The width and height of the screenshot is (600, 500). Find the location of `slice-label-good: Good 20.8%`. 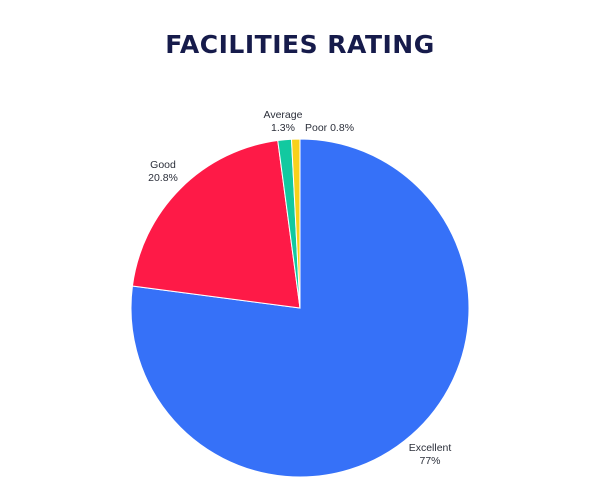

slice-label-good: Good 20.8% is located at coordinates (163, 171).